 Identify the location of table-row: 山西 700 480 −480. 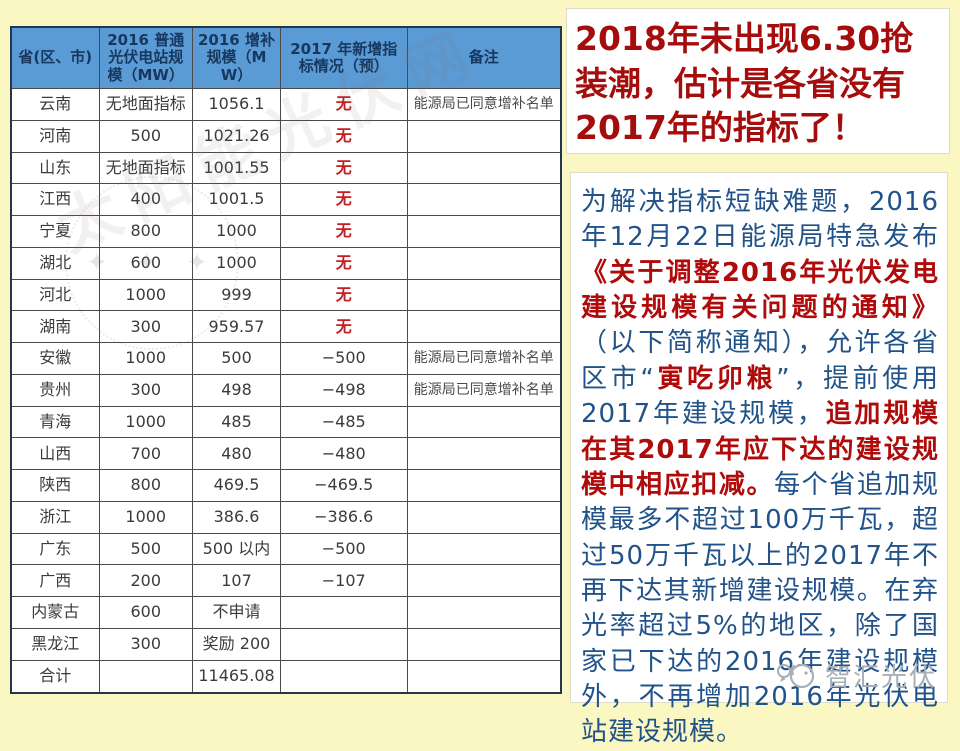
(286, 454).